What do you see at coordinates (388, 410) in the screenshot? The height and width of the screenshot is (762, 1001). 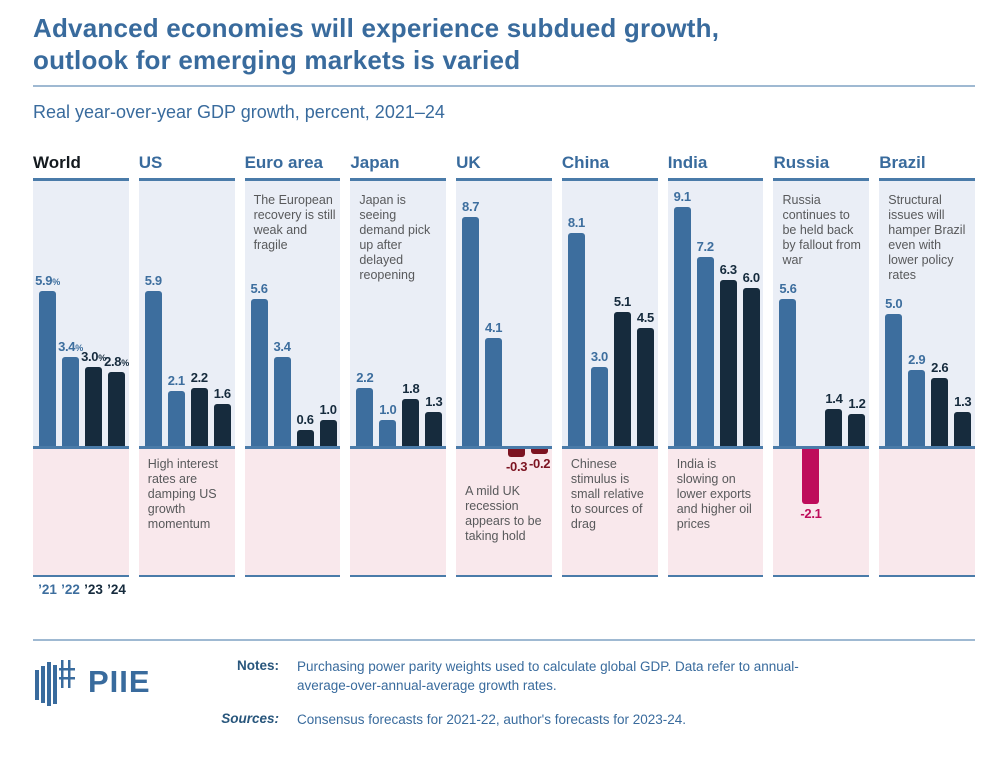 I see `bar-value-label: 1.0` at bounding box center [388, 410].